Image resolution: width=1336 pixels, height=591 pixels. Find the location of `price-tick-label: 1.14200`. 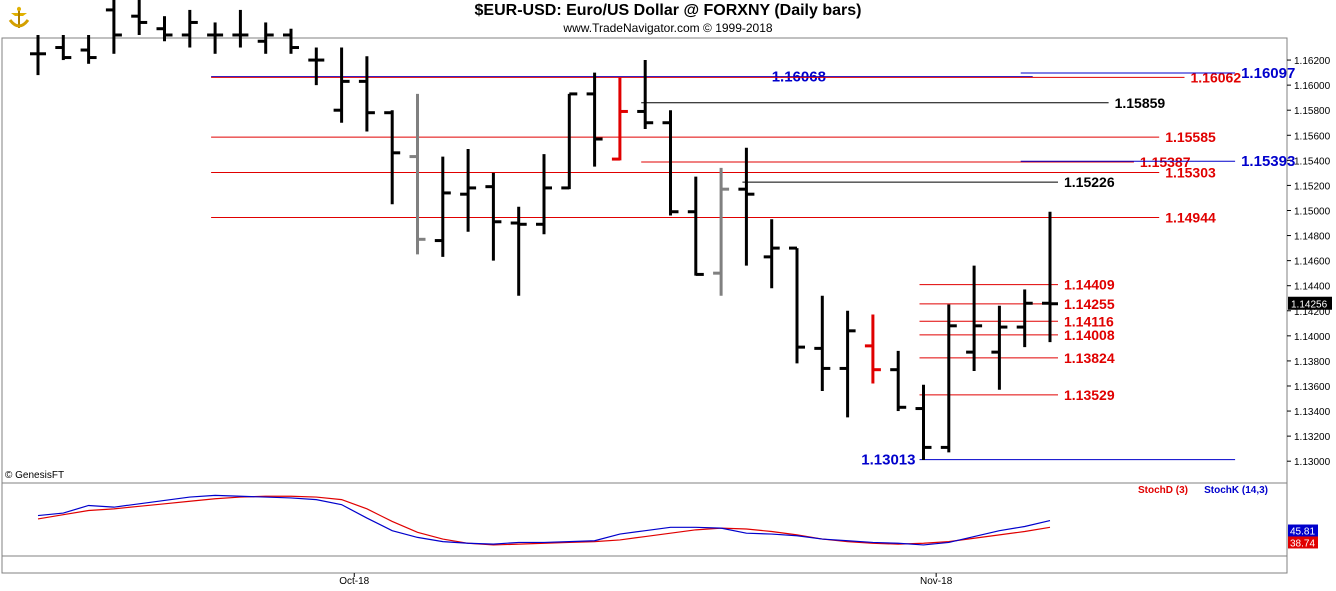

price-tick-label: 1.14200 is located at coordinates (1312, 312).